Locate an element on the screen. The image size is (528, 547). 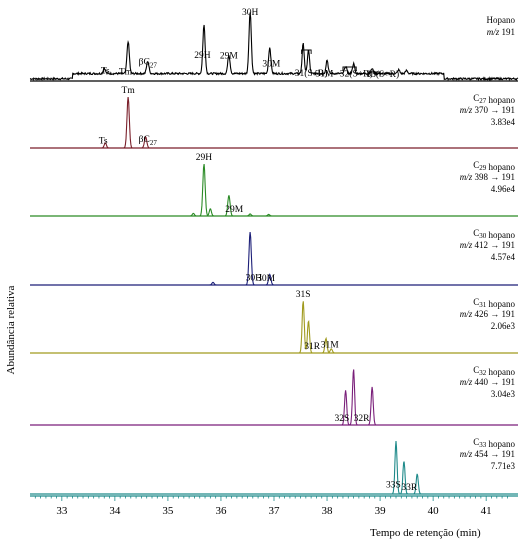
x-tick-label: 34 is located at coordinates (115, 511).